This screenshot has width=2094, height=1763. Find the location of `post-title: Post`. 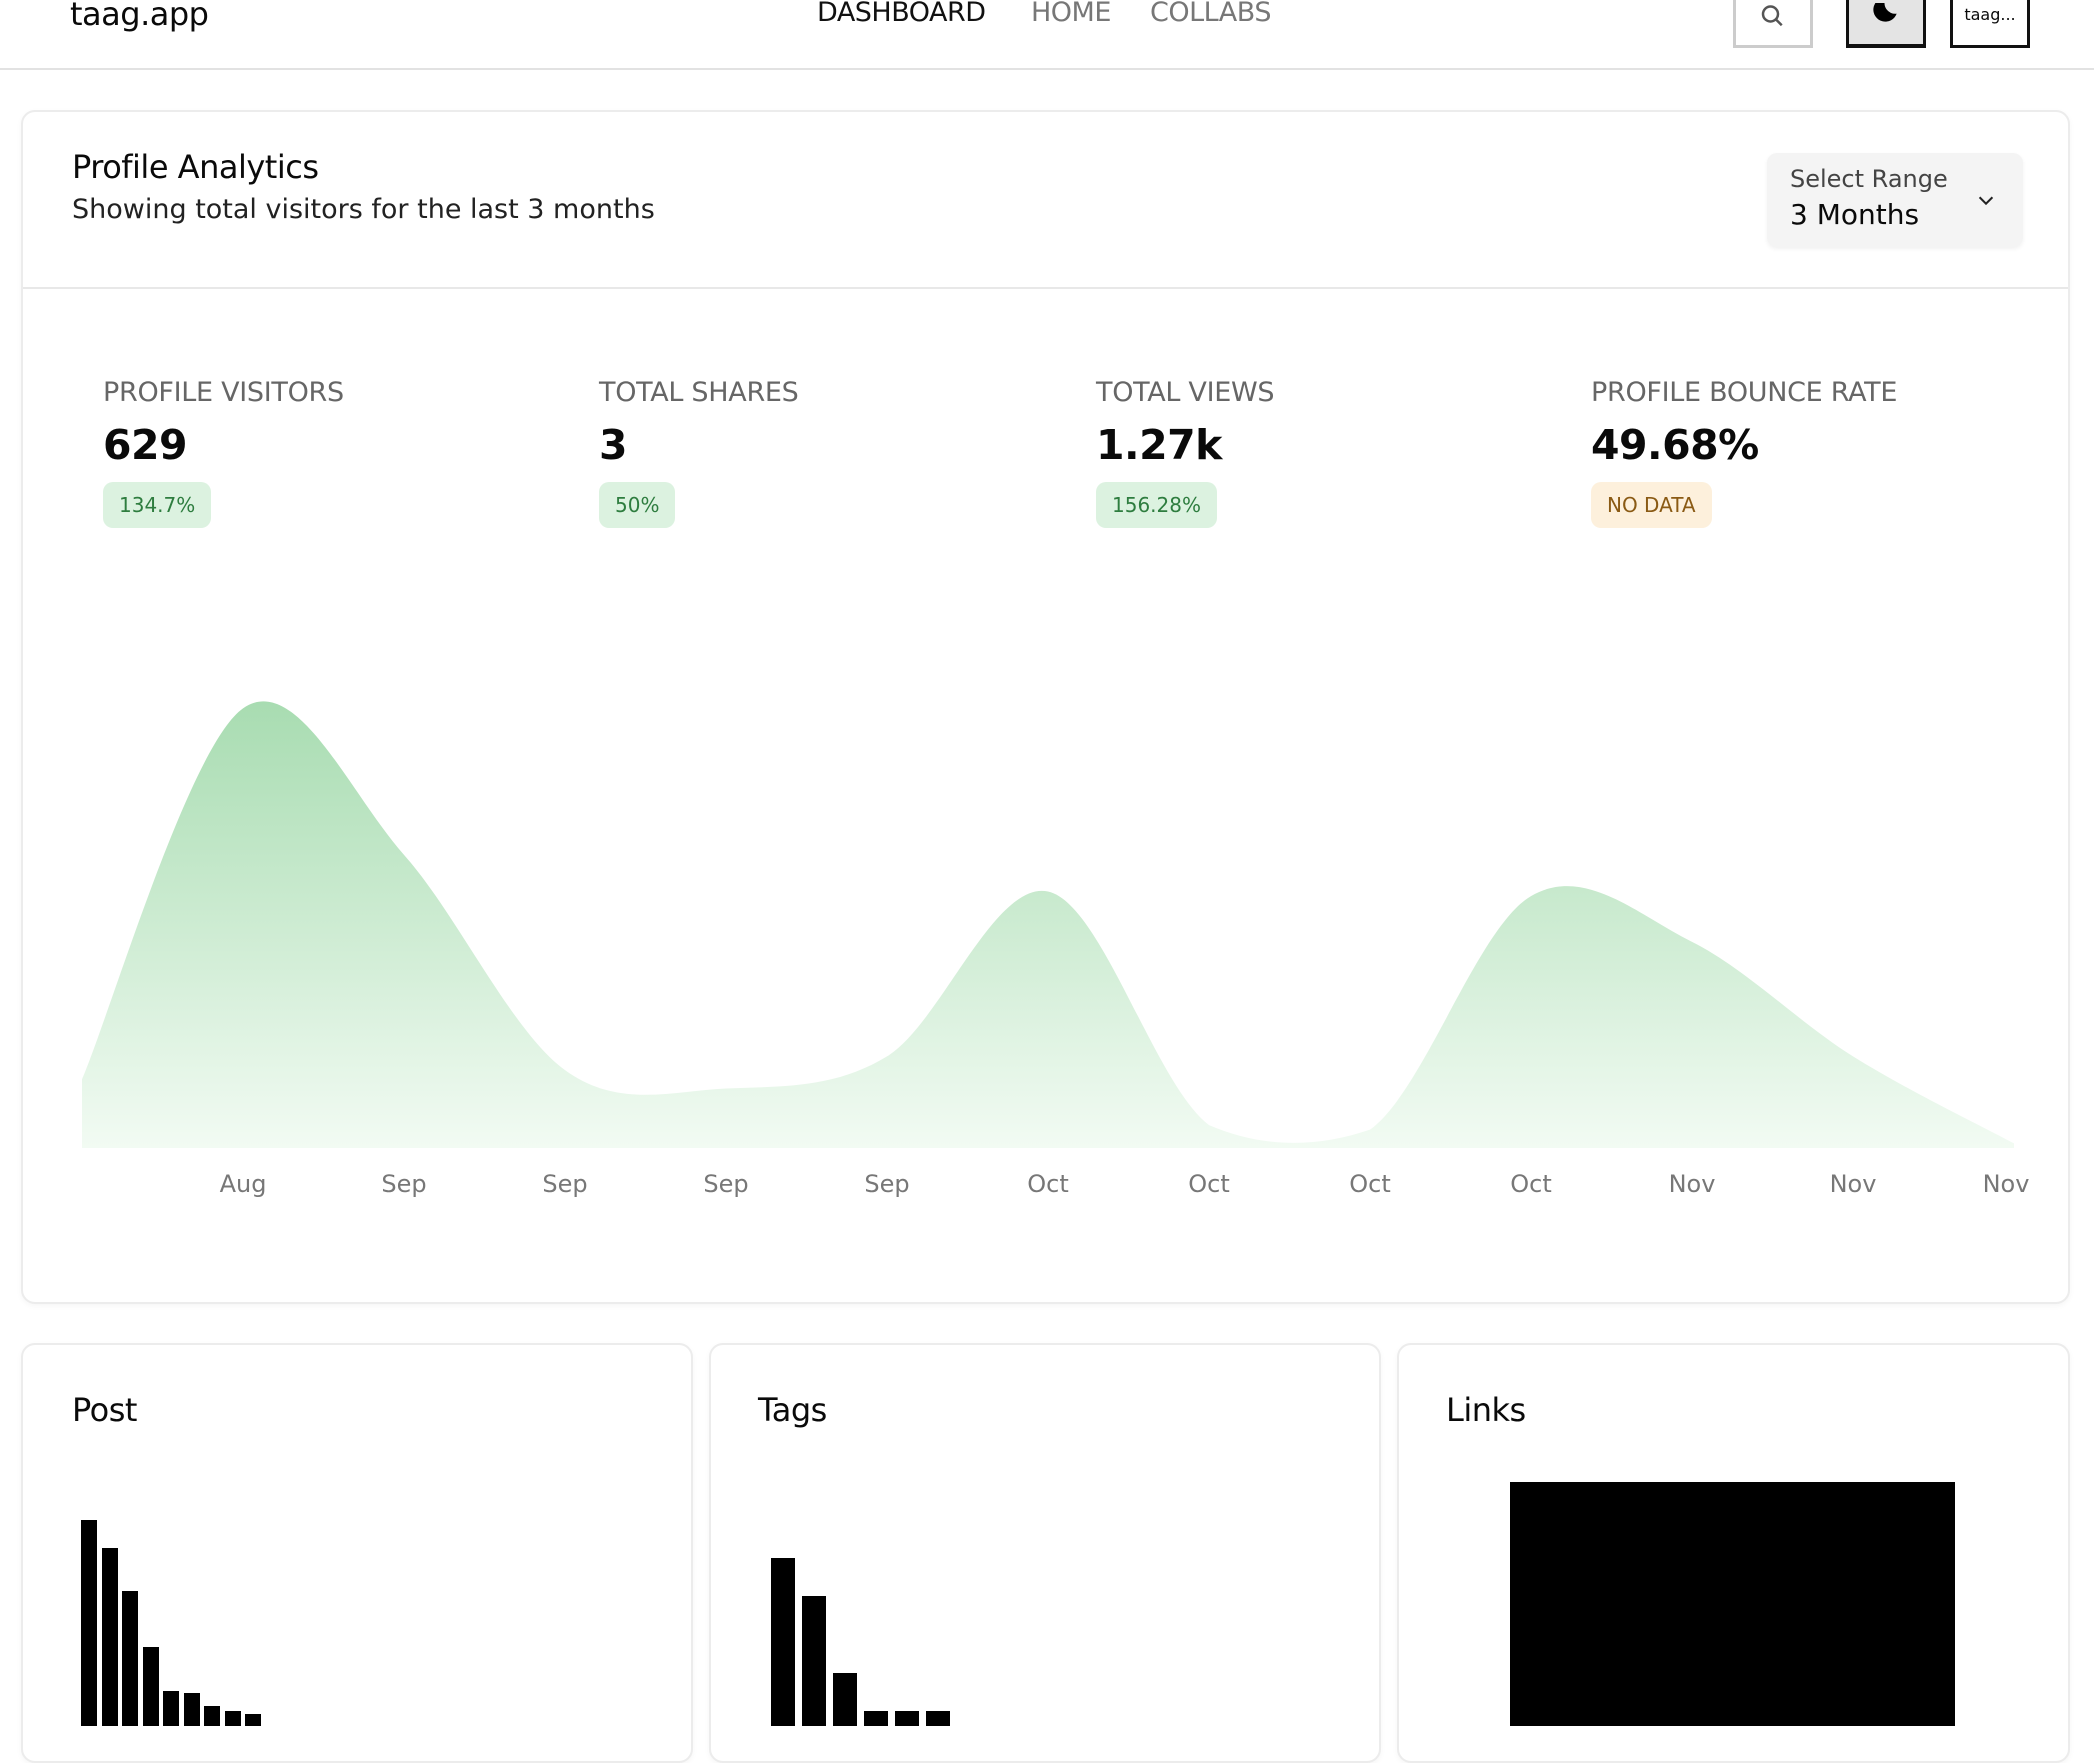

post-title: Post is located at coordinates (104, 1410).